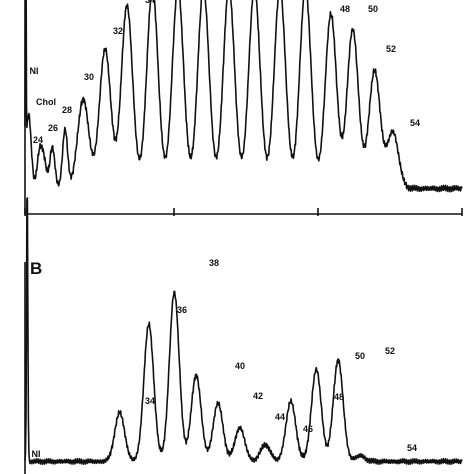 The image size is (474, 474). What do you see at coordinates (53, 128) in the screenshot?
I see `panel-a-peak-label: 26` at bounding box center [53, 128].